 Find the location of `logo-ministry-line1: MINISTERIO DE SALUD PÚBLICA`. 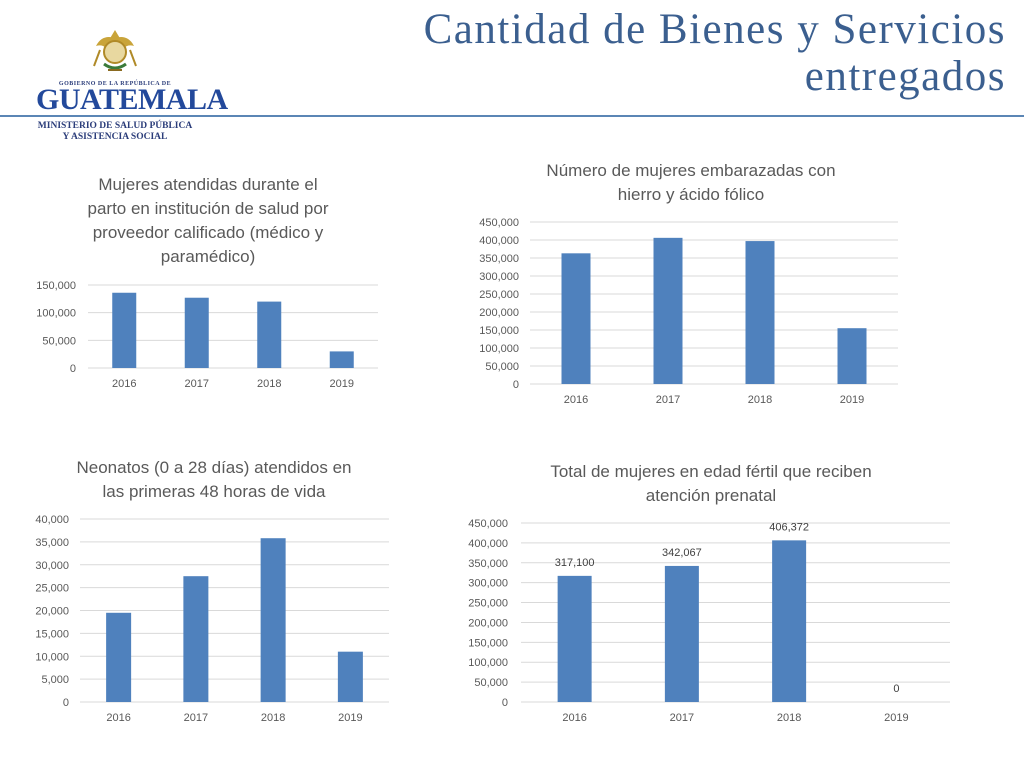

logo-ministry-line1: MINISTERIO DE SALUD PÚBLICA is located at coordinates (115, 126).